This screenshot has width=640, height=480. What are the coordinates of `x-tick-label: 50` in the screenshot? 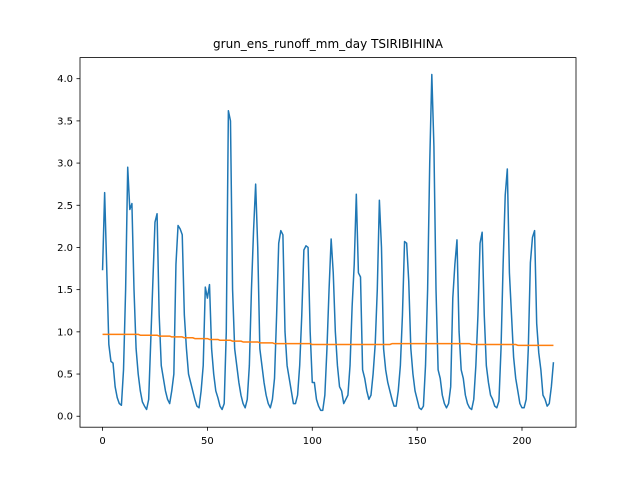 It's located at (207, 441).